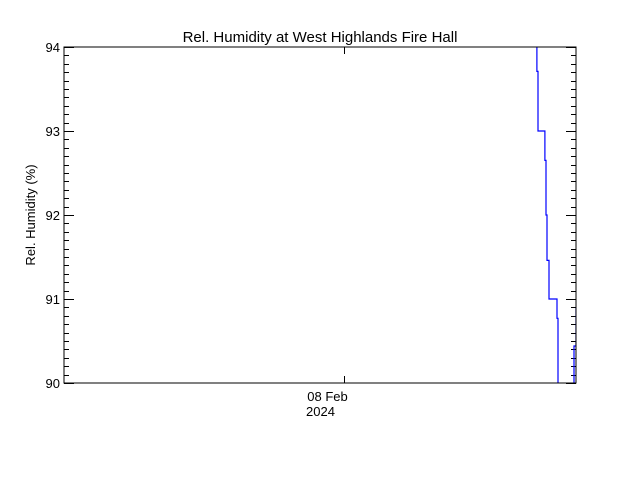  Describe the element at coordinates (53, 47) in the screenshot. I see `y-tick-label: 94` at that location.